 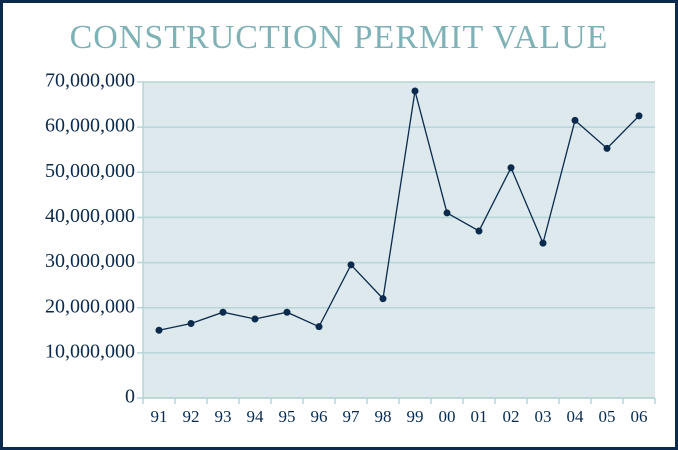 I want to click on x-tick-label: 02, so click(x=511, y=416).